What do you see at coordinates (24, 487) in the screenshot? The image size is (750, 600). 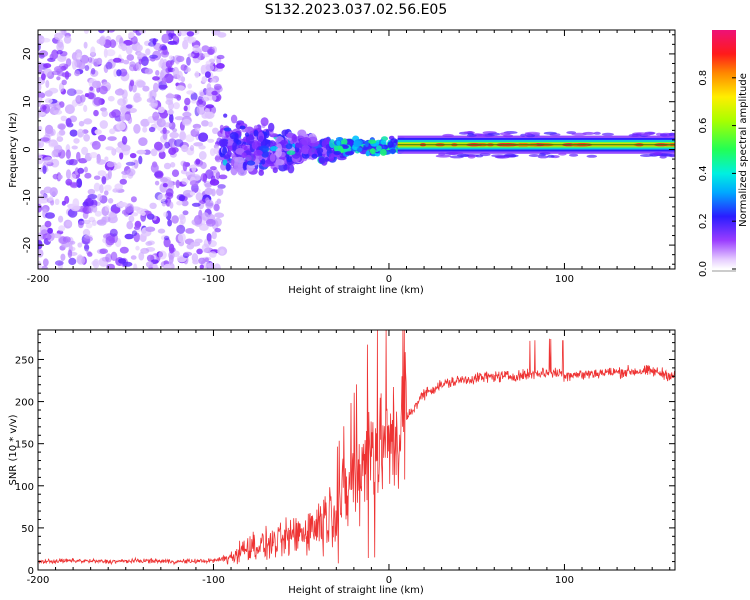 I see `y-tick-label: 100` at bounding box center [24, 487].